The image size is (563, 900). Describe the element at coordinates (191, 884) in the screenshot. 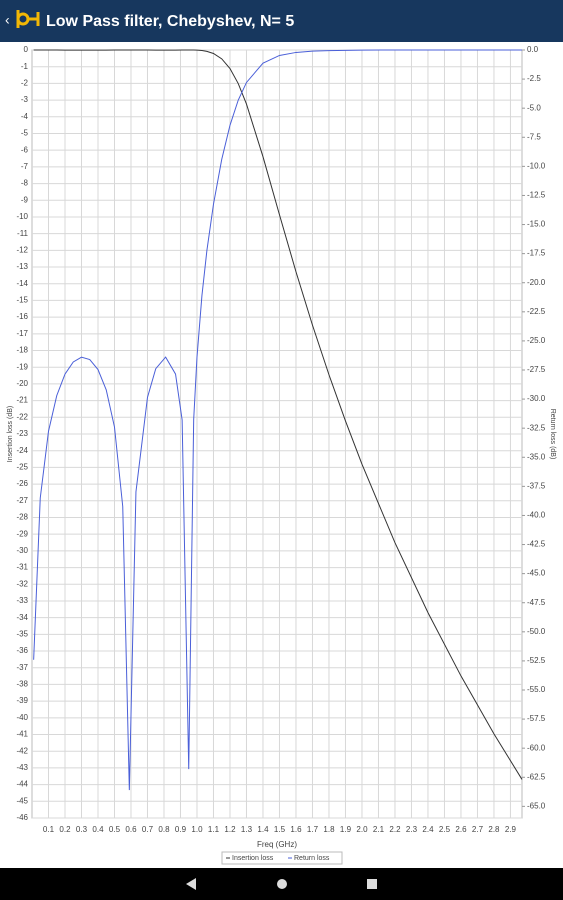

I see `nav-back` at that location.